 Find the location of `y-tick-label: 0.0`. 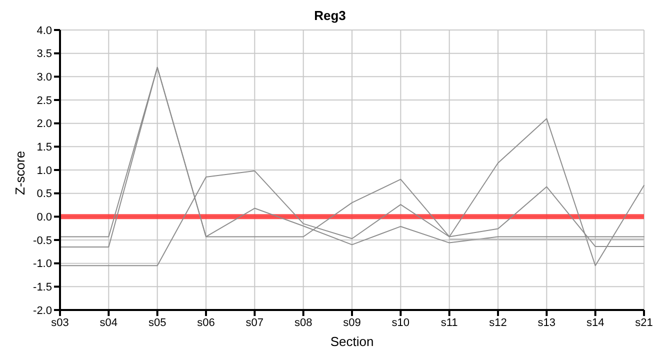

y-tick-label: 0.0 is located at coordinates (44, 218).